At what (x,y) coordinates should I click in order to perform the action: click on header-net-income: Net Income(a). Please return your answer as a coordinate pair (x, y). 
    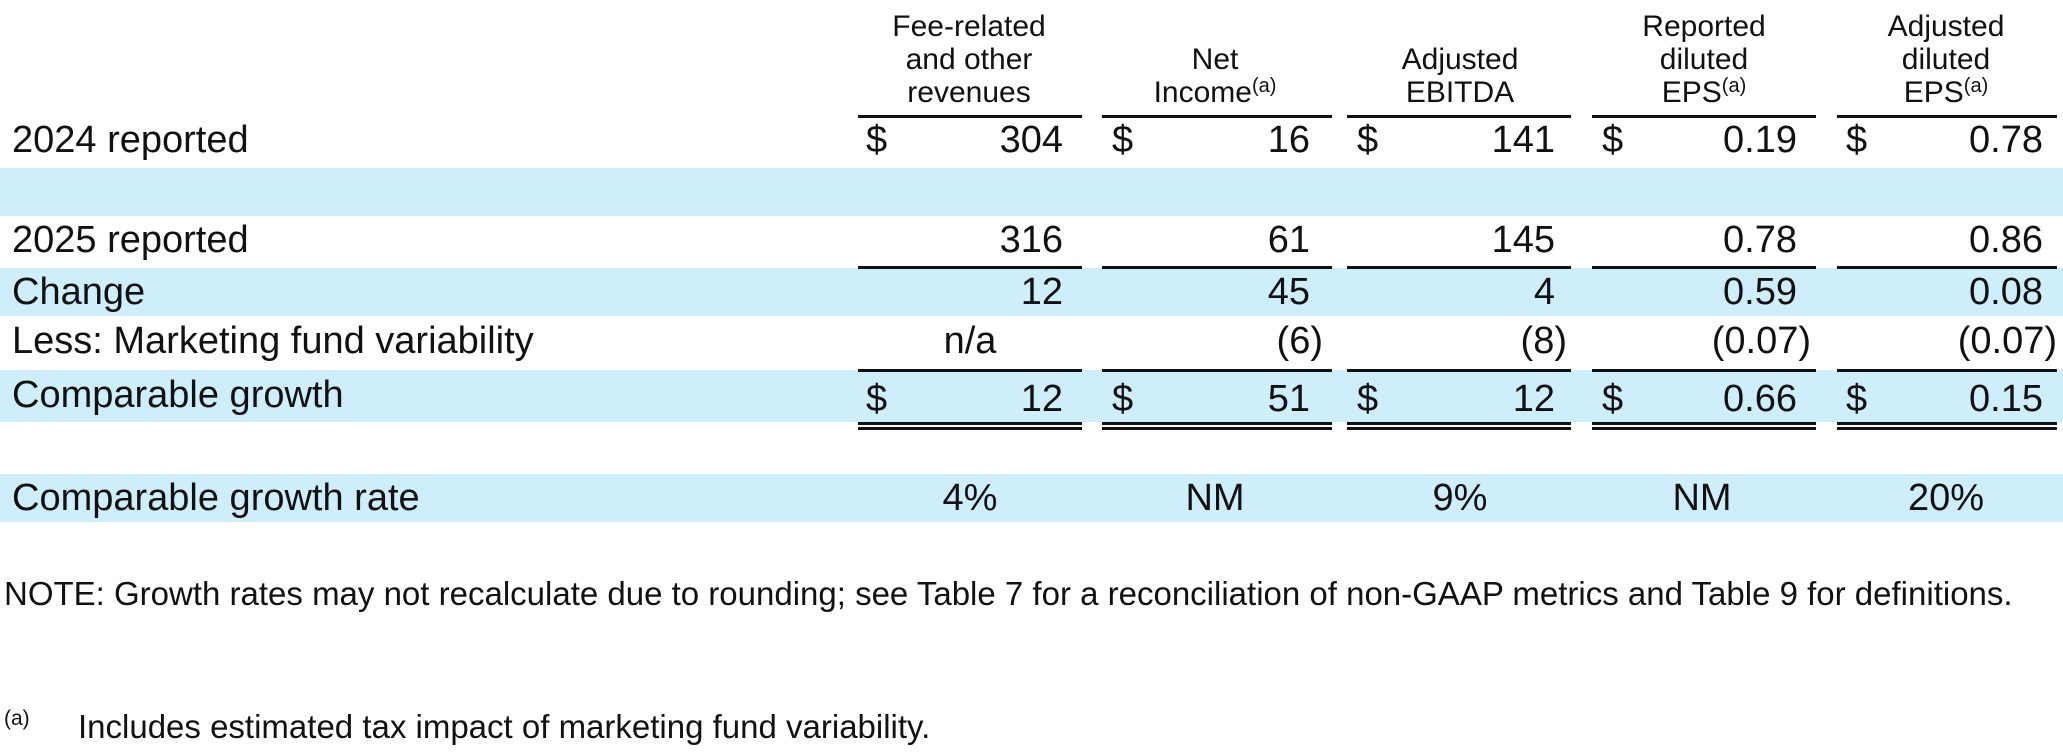
    Looking at the image, I should click on (1215, 76).